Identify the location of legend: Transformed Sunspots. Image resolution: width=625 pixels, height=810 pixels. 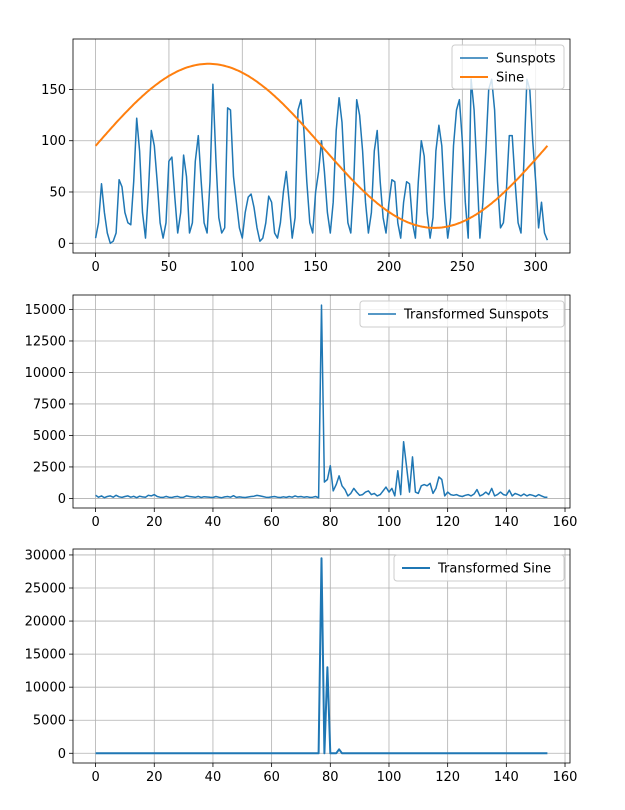
(462, 314).